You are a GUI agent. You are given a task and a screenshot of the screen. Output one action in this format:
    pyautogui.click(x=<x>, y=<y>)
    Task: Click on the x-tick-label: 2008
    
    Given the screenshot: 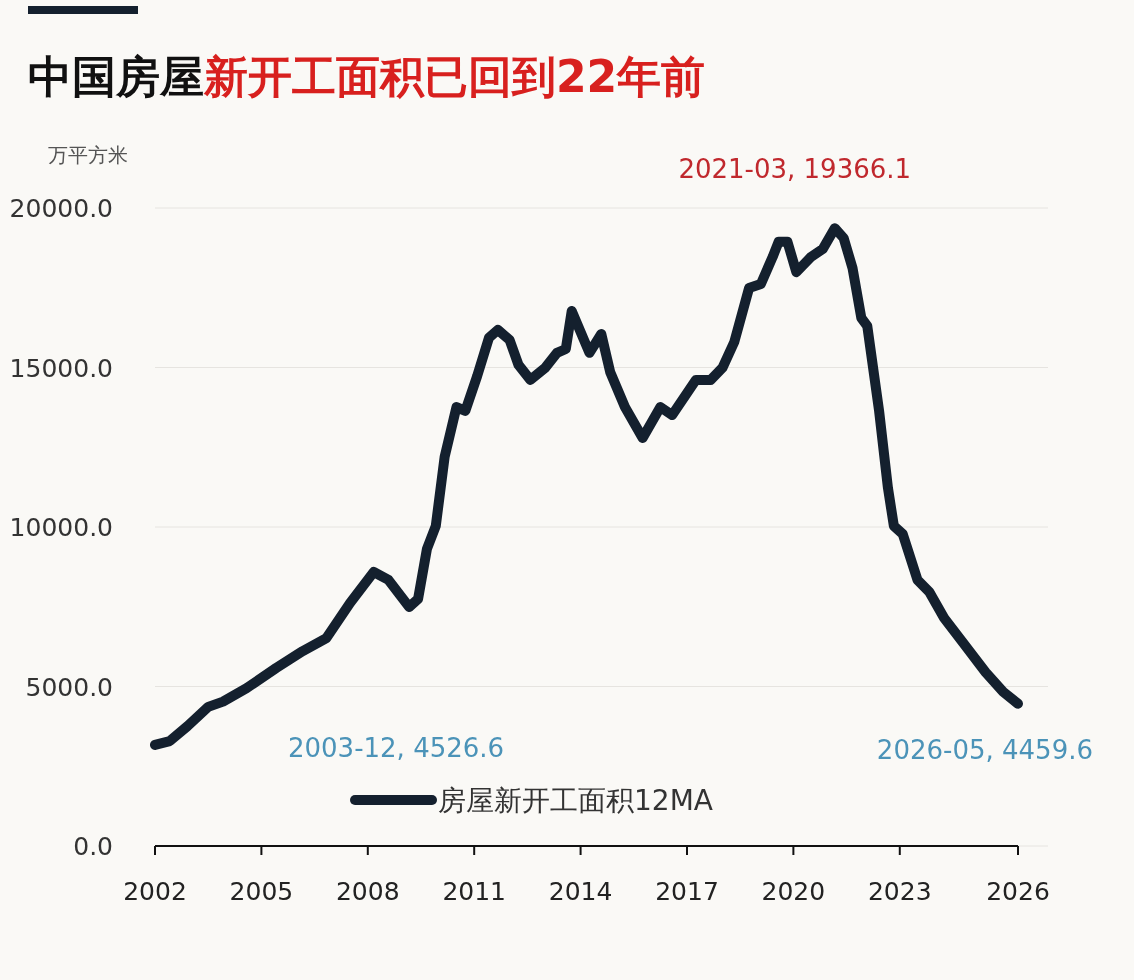 What is the action you would take?
    pyautogui.click(x=367, y=891)
    